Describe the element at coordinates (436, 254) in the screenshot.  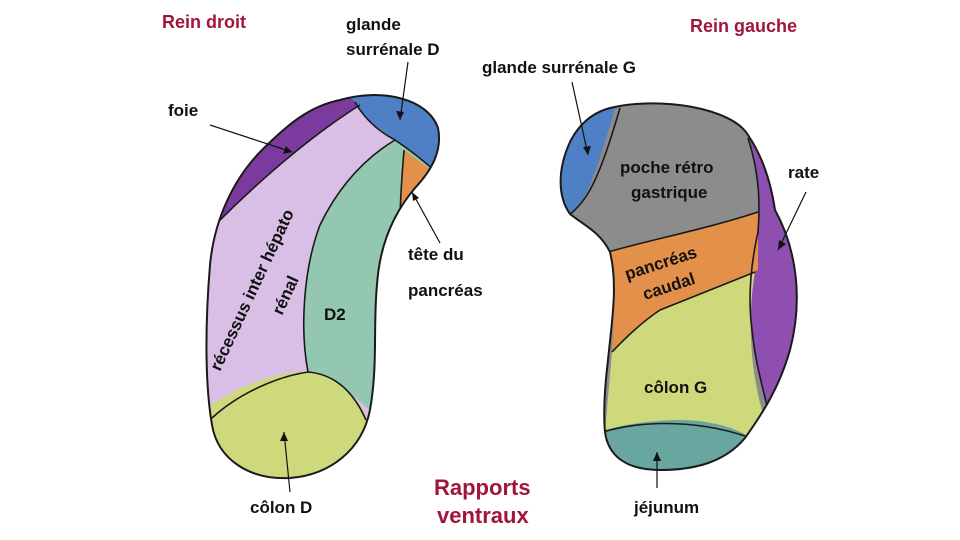
I see `pancreas-head-label: tête du` at that location.